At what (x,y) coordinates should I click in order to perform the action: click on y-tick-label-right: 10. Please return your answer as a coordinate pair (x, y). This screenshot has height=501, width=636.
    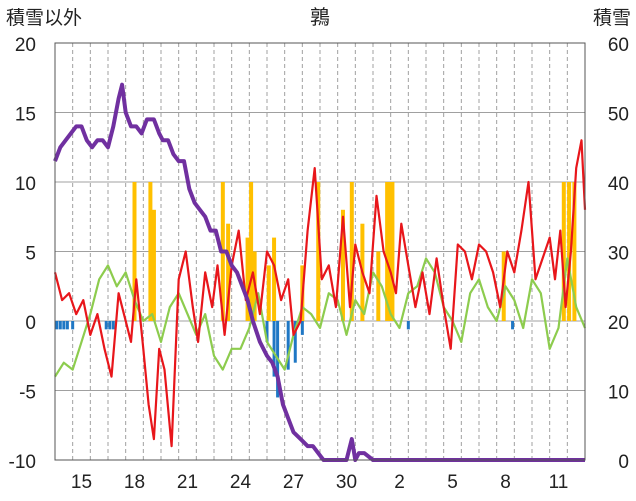
    Looking at the image, I should click on (618, 393).